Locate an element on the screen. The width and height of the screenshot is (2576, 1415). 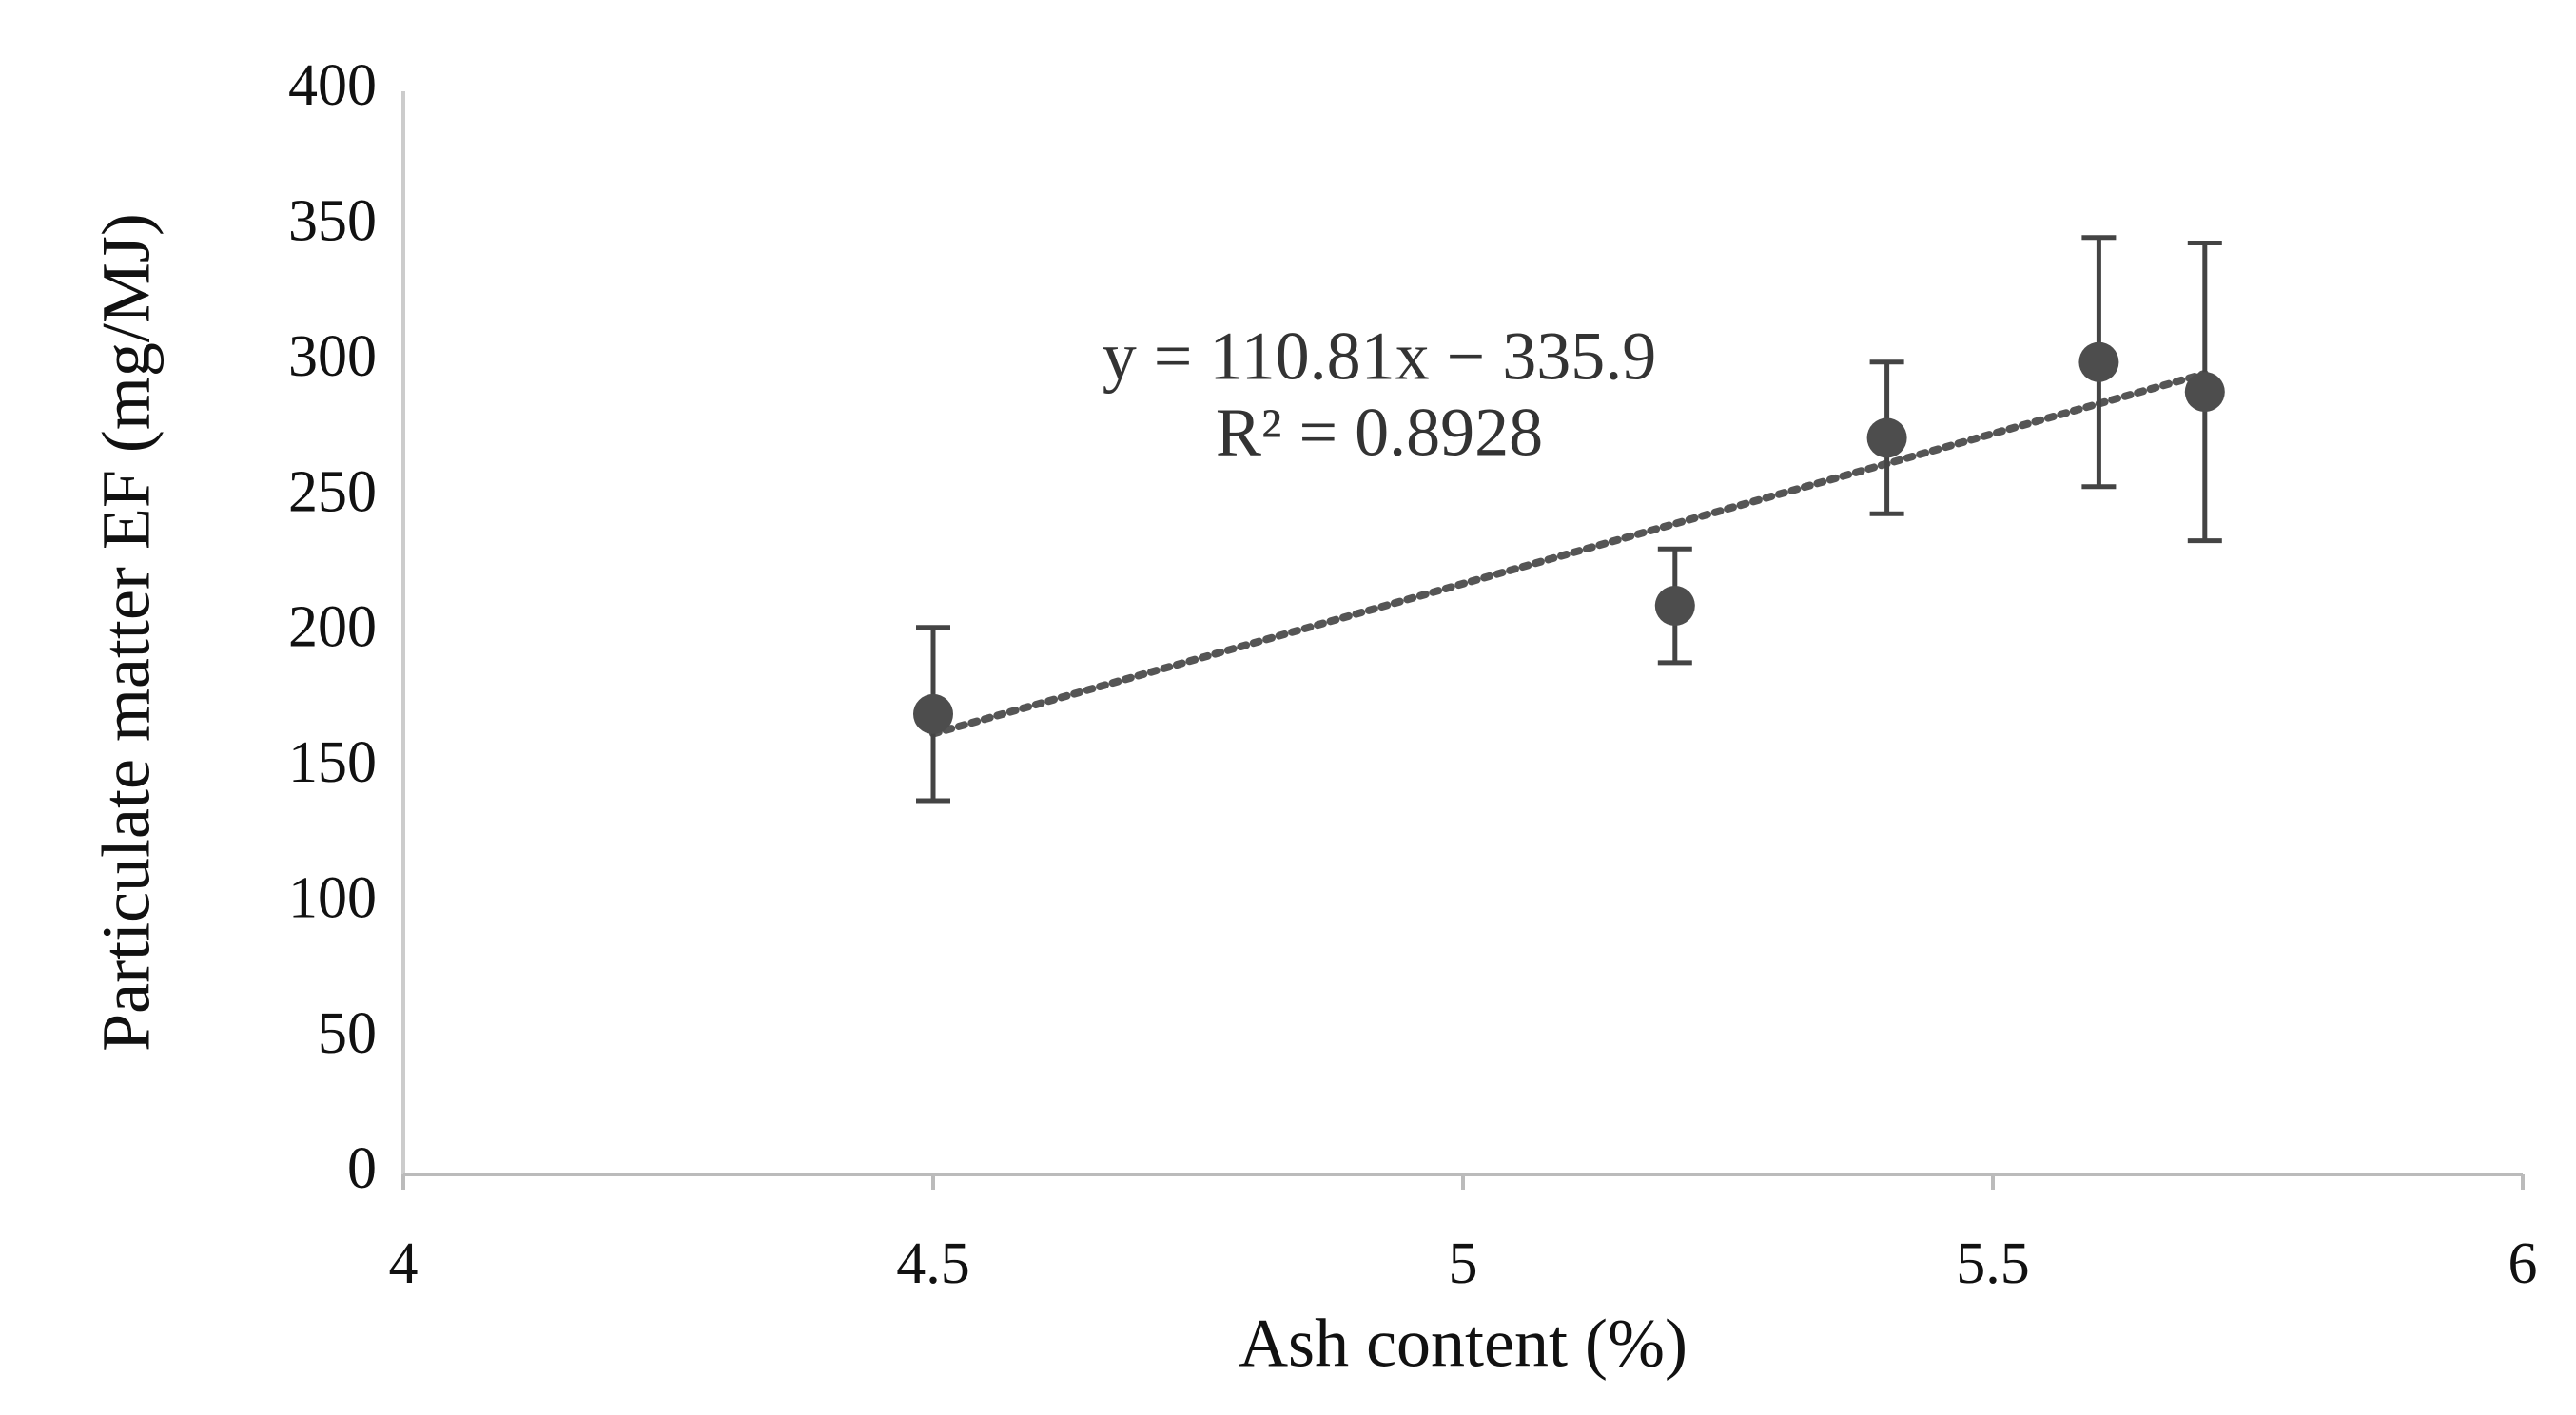
trendline-equation: y = 110.81x − 335.9 is located at coordinates (1380, 357).